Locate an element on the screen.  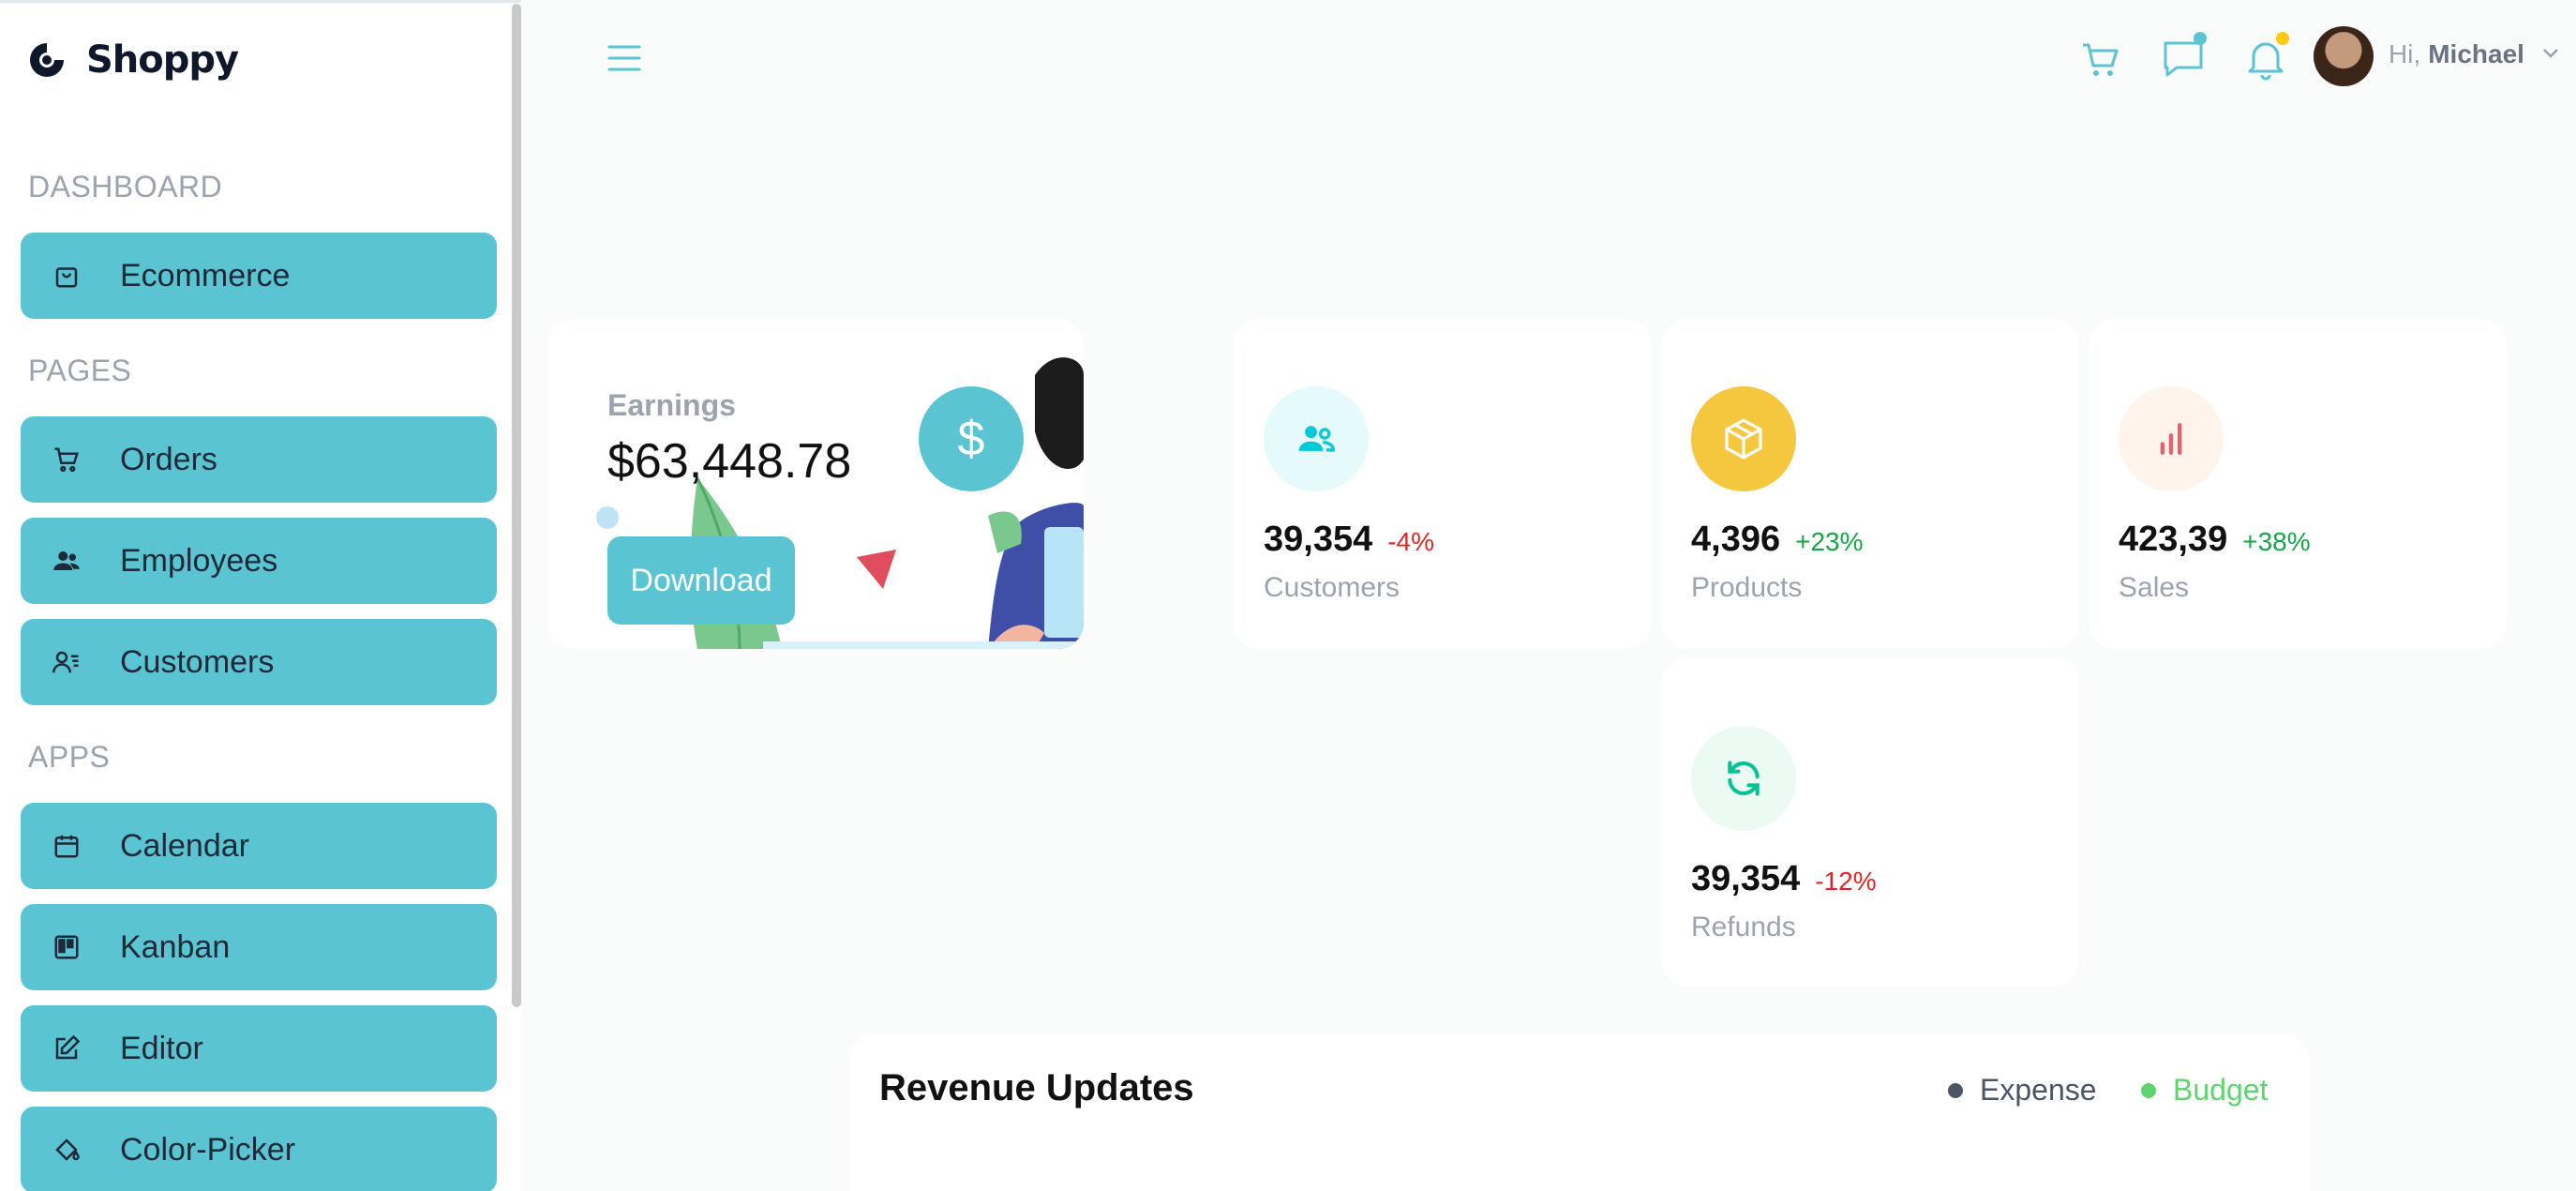
stat-card-refunds: 39,354 -12% Refunds is located at coordinates (1870, 822).